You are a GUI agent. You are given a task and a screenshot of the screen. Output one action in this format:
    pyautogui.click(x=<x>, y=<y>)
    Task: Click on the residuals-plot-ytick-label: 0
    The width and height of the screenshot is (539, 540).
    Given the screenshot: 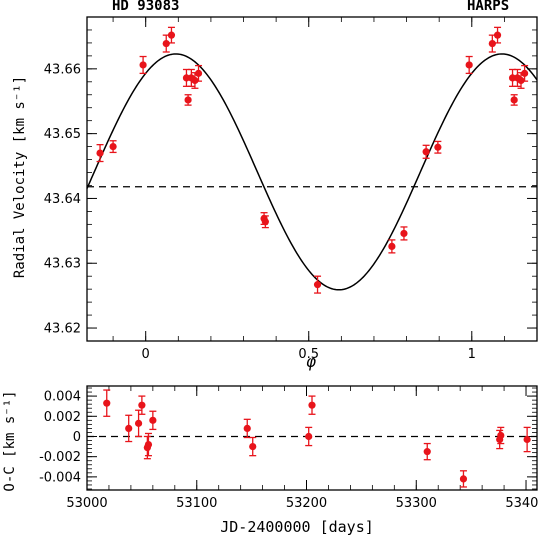 What is the action you would take?
    pyautogui.click(x=77, y=437)
    